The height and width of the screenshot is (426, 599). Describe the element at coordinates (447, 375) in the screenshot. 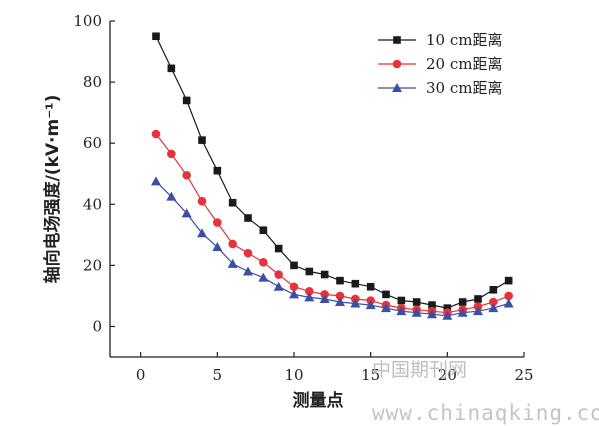

I see `x-tick-label: 20` at that location.